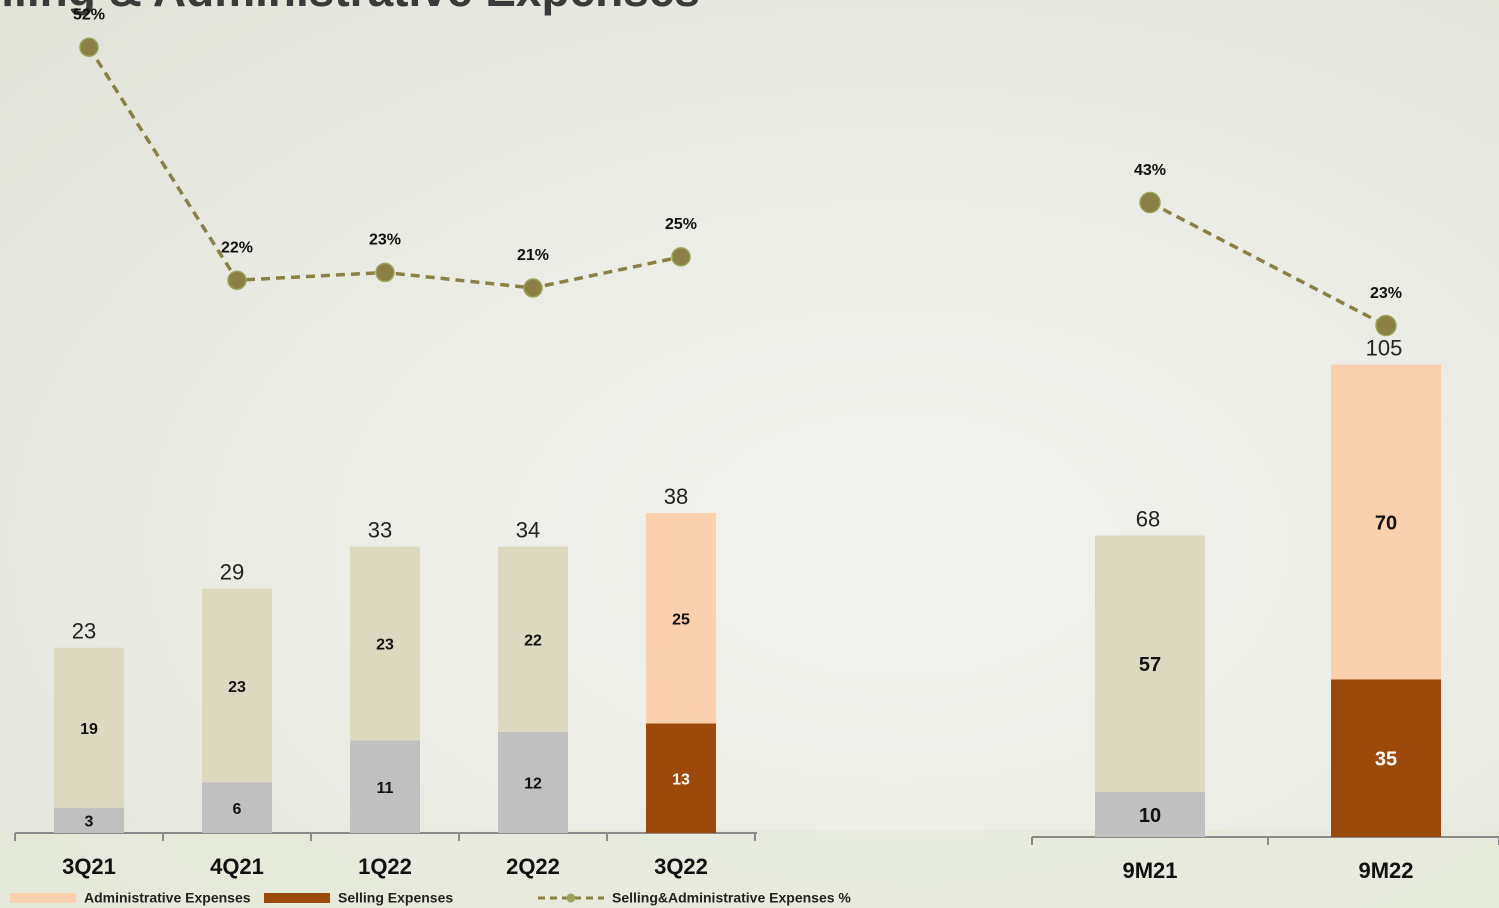 The height and width of the screenshot is (908, 1499). What do you see at coordinates (89, 866) in the screenshot?
I see `category-label: 3Q21` at bounding box center [89, 866].